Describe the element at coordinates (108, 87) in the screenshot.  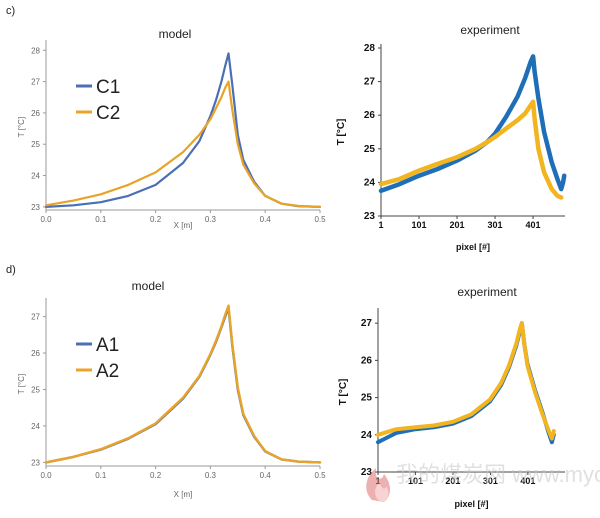
I see `legend-label: C1` at that location.